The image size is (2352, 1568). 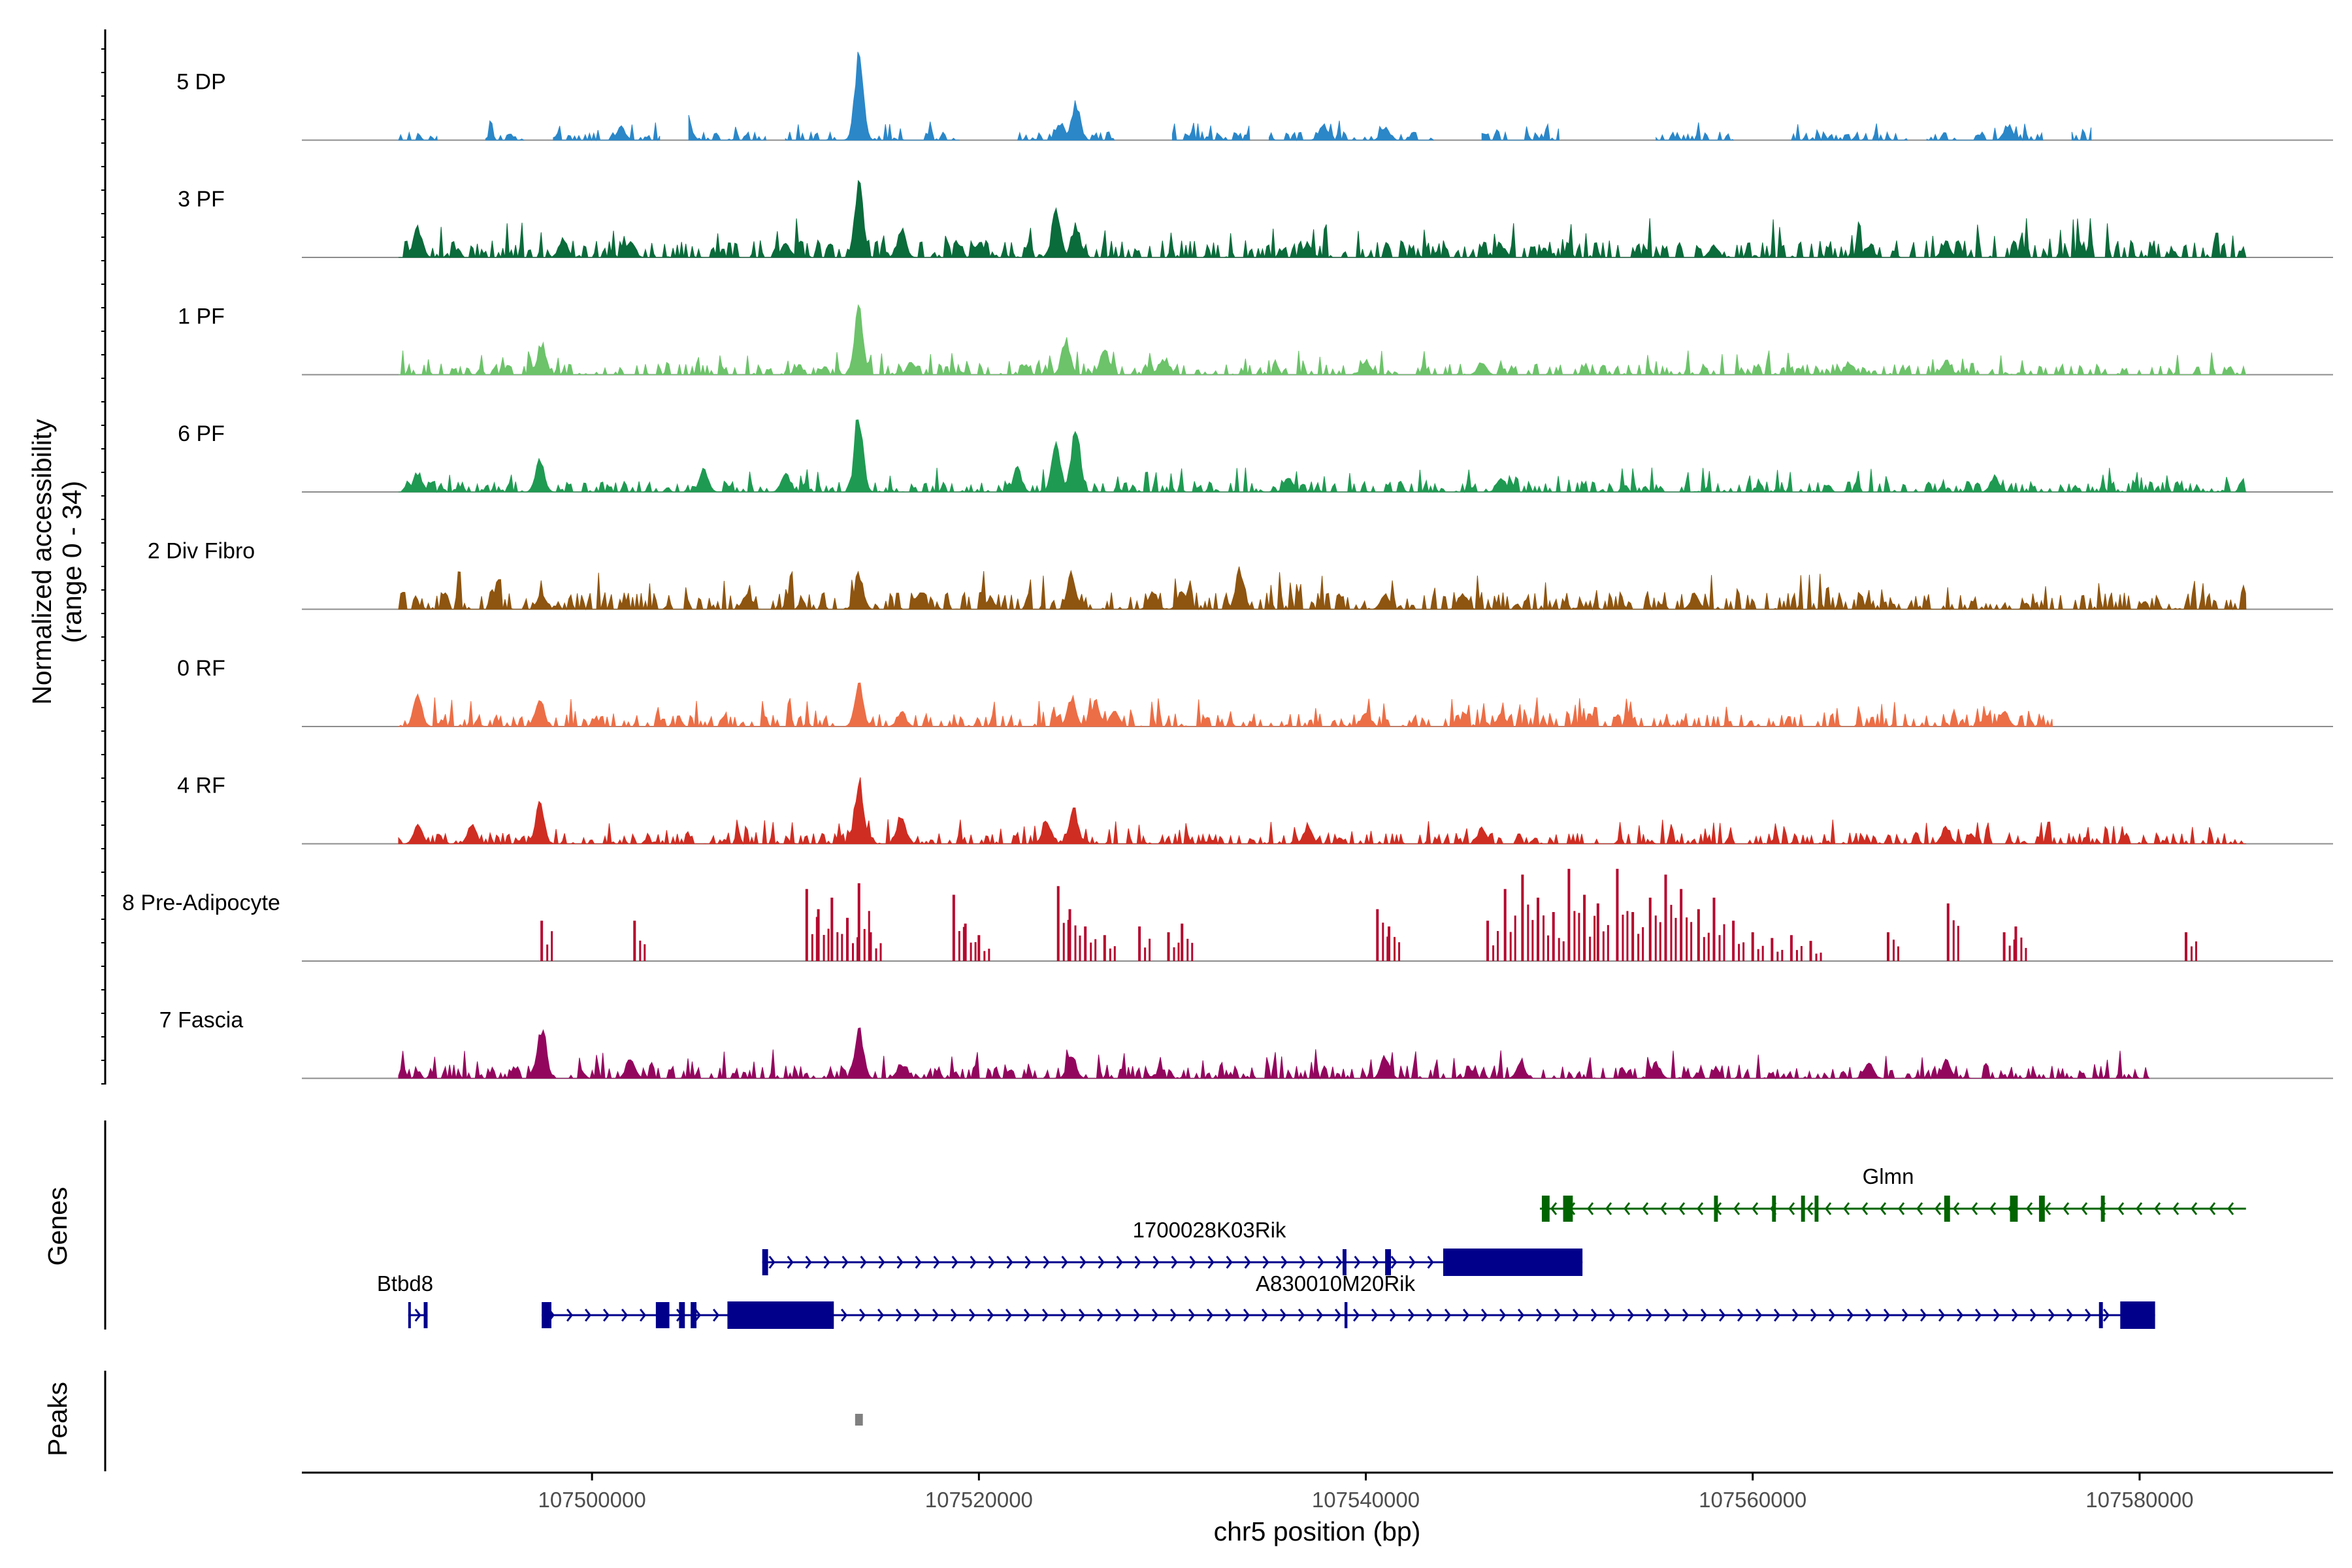 What do you see at coordinates (1255, 809) in the screenshot?
I see `track-4-rf: 4 RF` at bounding box center [1255, 809].